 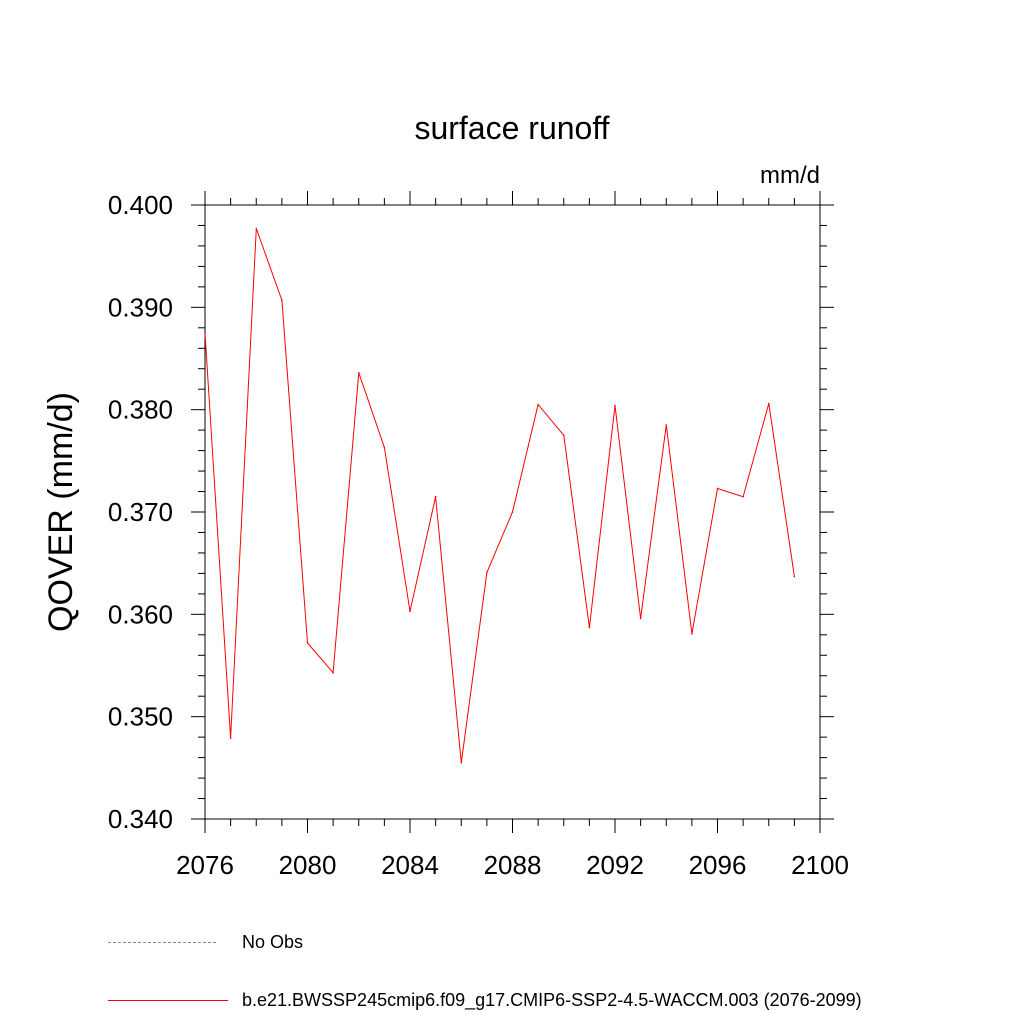 What do you see at coordinates (140, 614) in the screenshot?
I see `y-tick-label: 0.360` at bounding box center [140, 614].